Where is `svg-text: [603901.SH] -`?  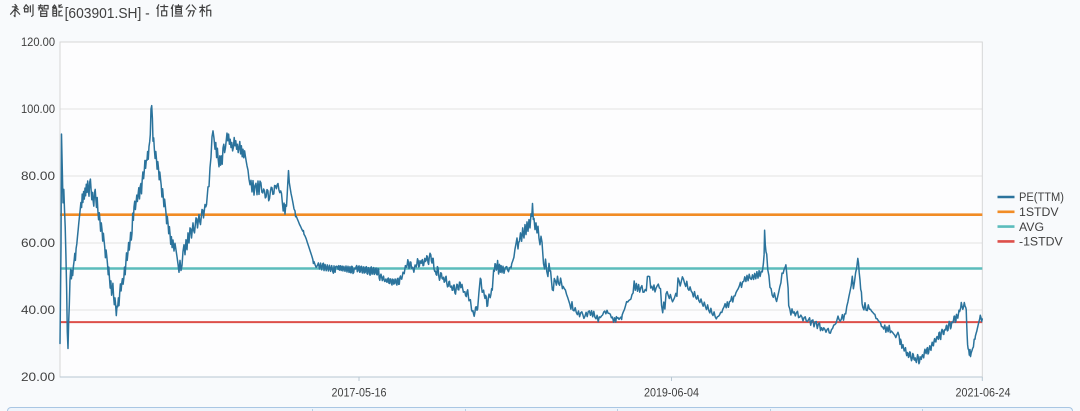
svg-text: [603901.SH] - is located at coordinates (109, 13).